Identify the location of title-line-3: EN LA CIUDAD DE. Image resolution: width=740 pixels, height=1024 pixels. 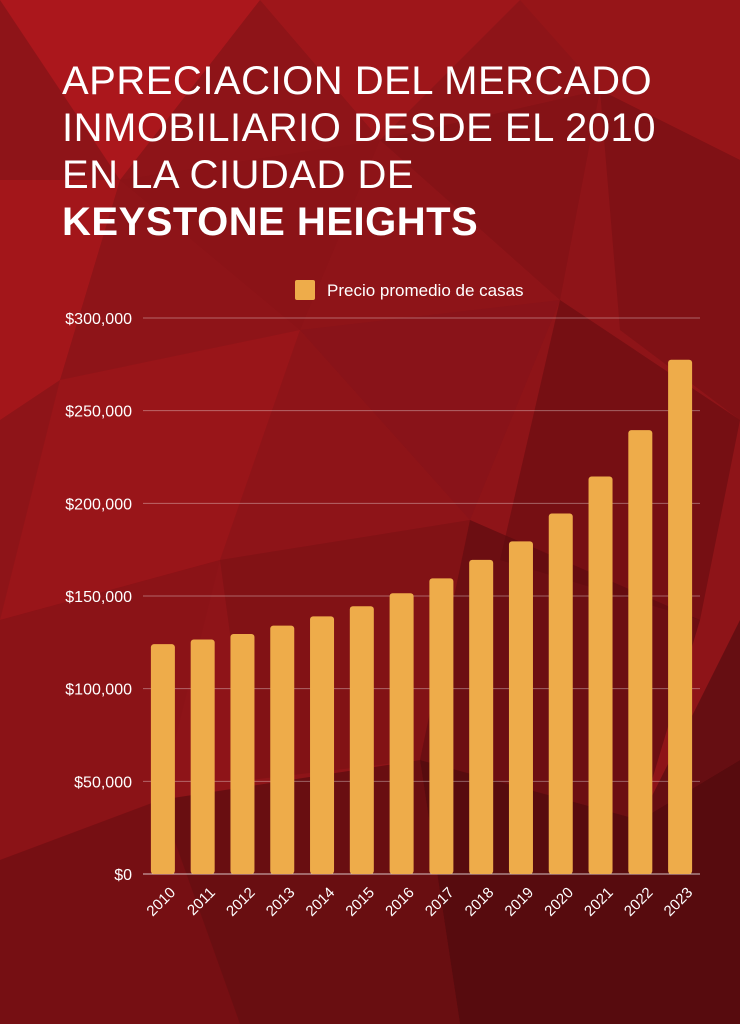
(238, 175).